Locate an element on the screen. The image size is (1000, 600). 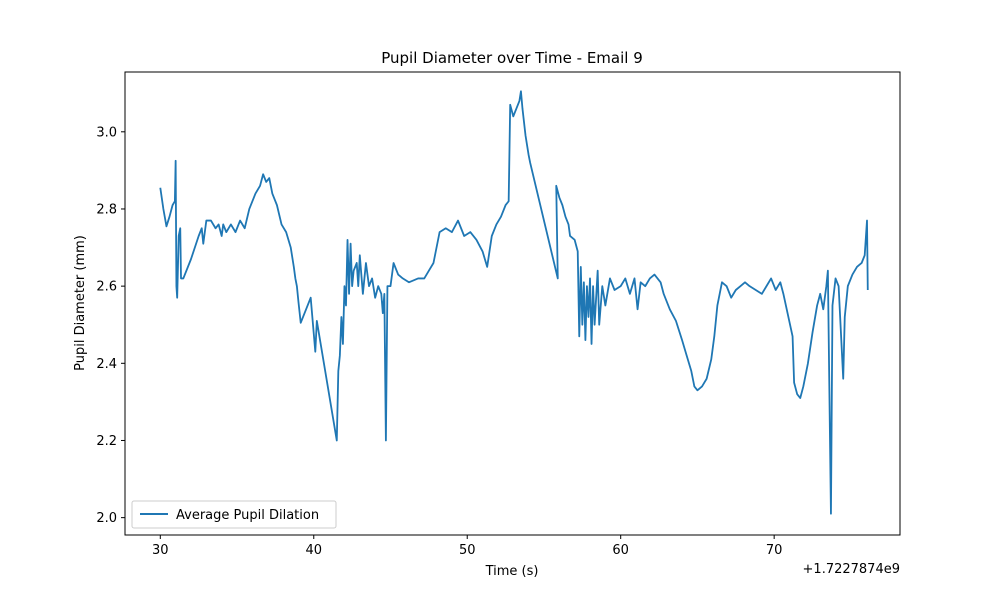
x-offset-label: +1.7227874e9 is located at coordinates (851, 569).